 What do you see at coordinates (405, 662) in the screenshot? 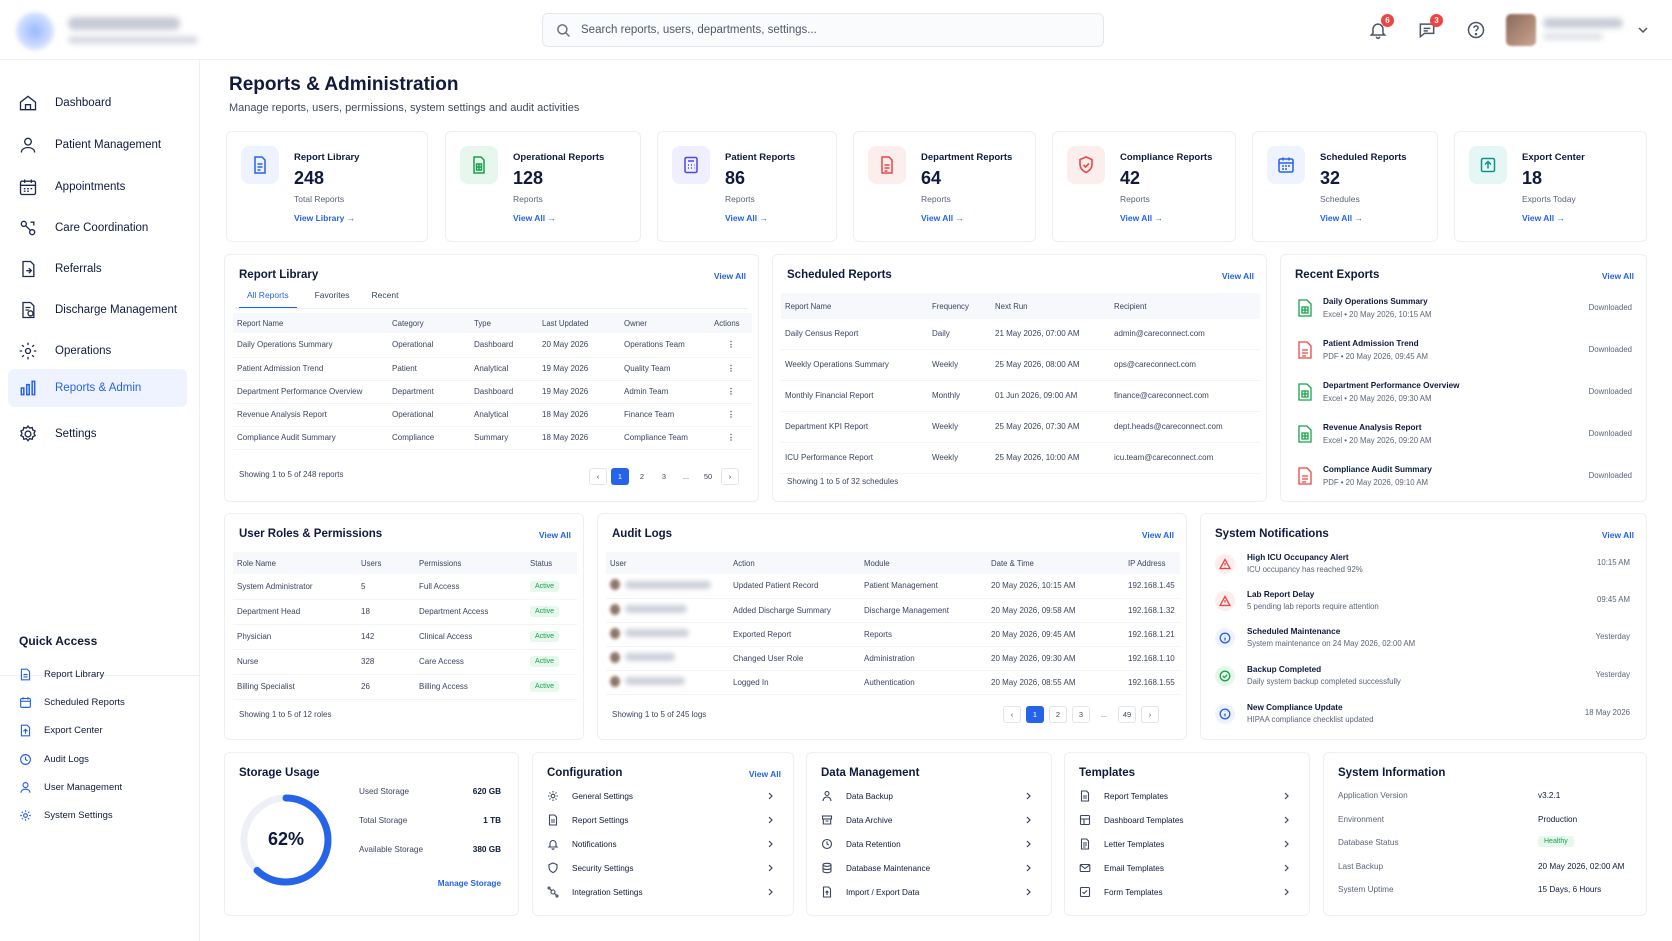
I see `table-row: Nurse 328 Care Access Active` at bounding box center [405, 662].